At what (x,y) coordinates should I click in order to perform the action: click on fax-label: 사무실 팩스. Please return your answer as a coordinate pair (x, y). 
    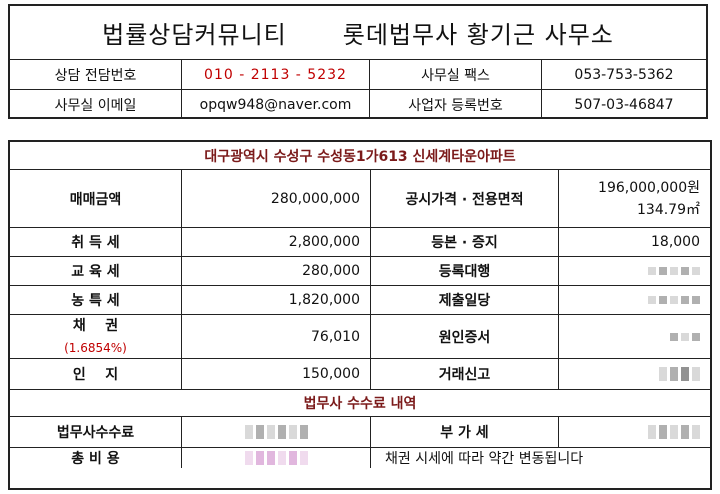
    Looking at the image, I should click on (456, 74).